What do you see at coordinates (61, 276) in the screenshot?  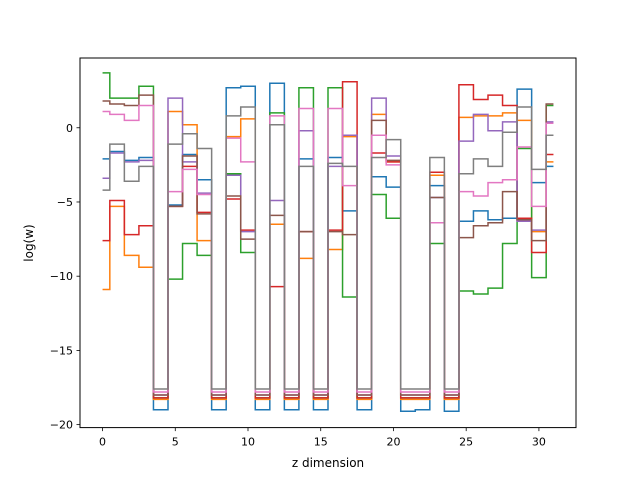 I see `y-tick-label: −10` at bounding box center [61, 276].